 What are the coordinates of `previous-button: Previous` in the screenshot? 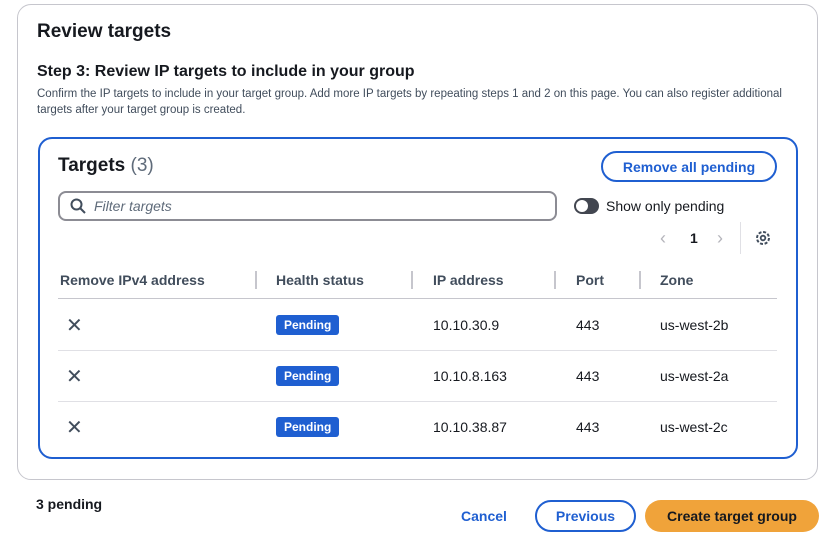 It's located at (585, 516).